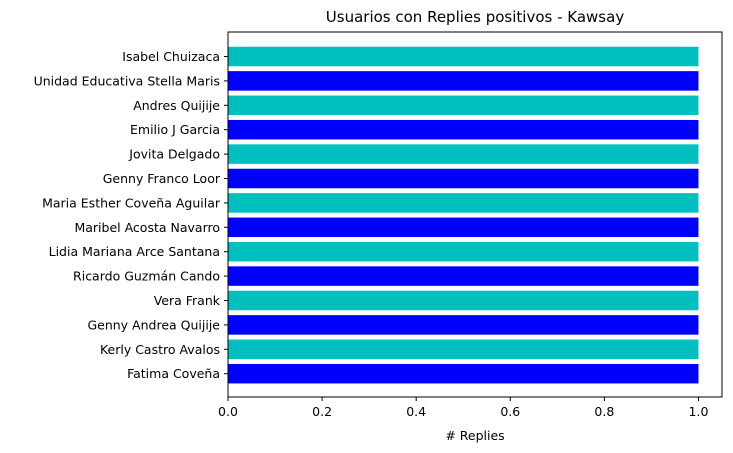 This screenshot has width=733, height=453. Describe the element at coordinates (153, 324) in the screenshot. I see `y-tick-label: Genny Andrea Quijije` at that location.